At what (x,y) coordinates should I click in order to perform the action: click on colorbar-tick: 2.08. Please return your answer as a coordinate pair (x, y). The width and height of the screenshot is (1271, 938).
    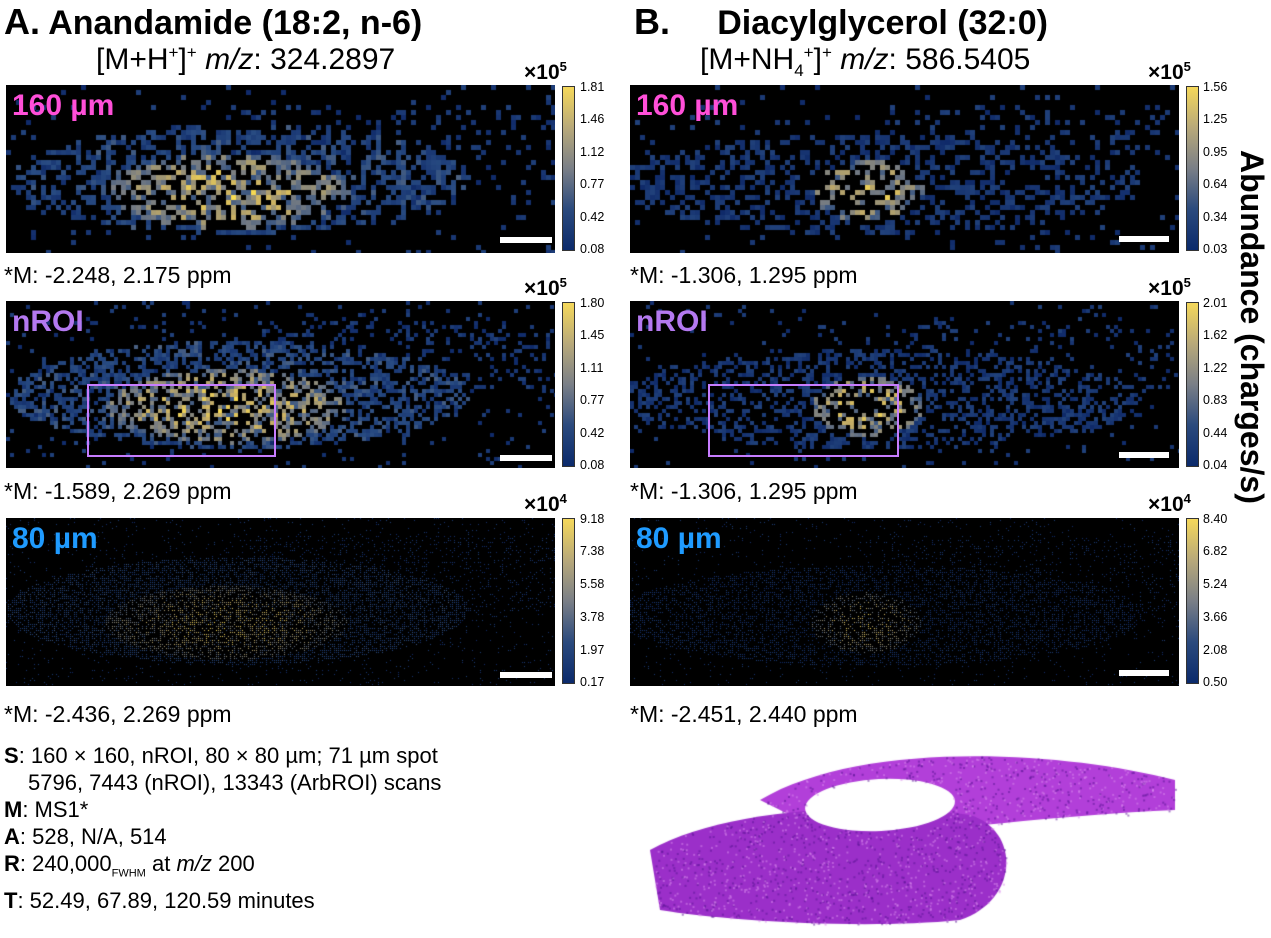
    Looking at the image, I should click on (1215, 650).